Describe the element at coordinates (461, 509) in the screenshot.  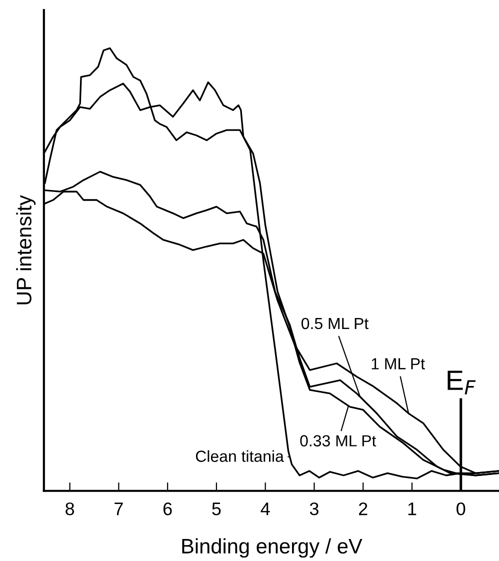
I see `x-tick-label: 0` at that location.